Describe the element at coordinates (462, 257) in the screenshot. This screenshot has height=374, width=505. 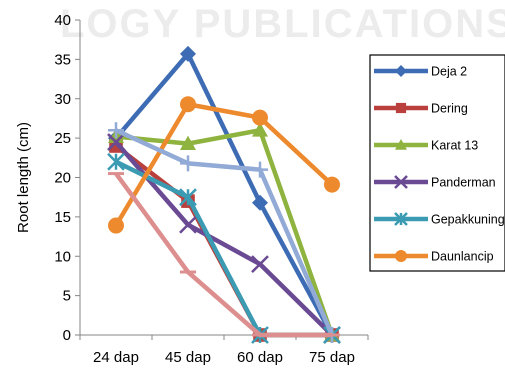
I see `legend-label: Daunlancip` at that location.